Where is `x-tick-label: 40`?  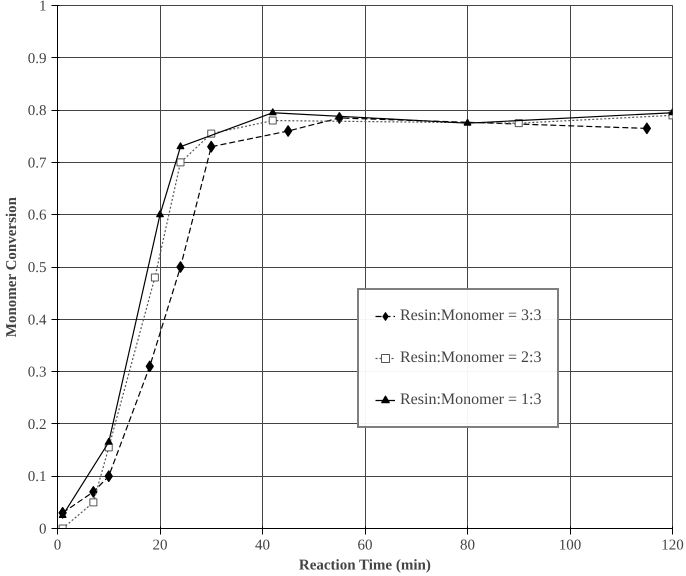 x-tick-label: 40 is located at coordinates (262, 546).